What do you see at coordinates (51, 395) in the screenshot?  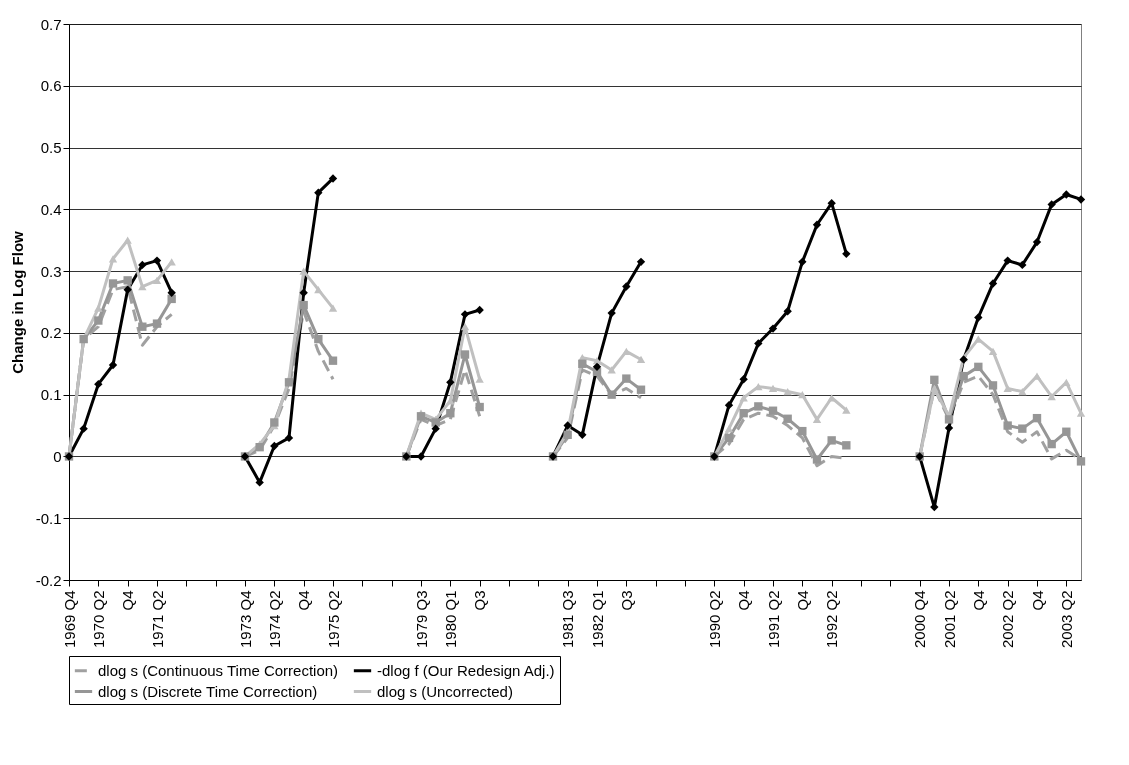 I see `y-tick-label: 0.1` at bounding box center [51, 395].